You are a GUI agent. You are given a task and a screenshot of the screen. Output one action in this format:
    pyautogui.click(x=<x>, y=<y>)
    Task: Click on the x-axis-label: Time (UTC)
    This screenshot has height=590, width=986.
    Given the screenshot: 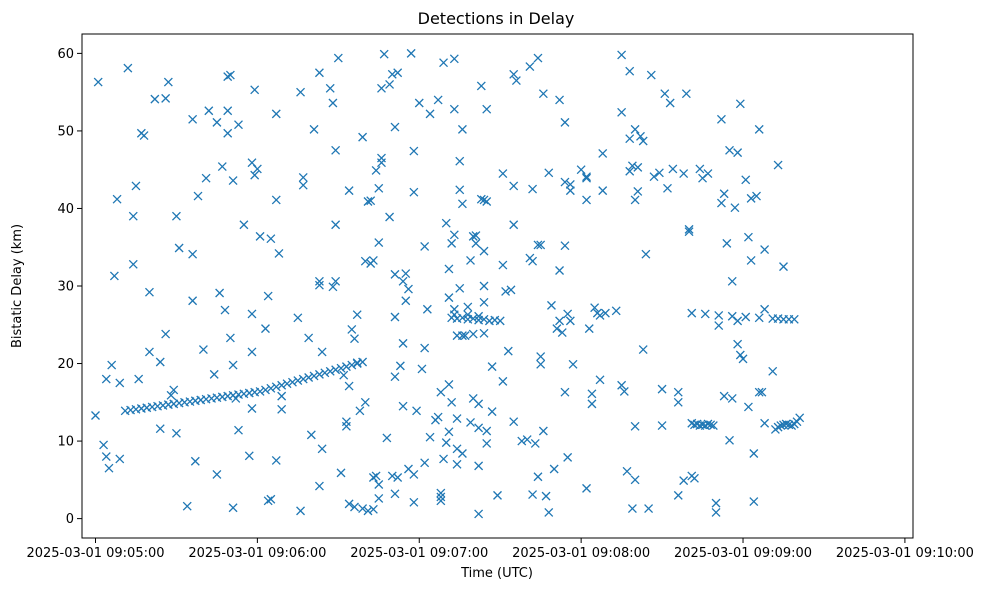 What is the action you would take?
    pyautogui.click(x=496, y=573)
    